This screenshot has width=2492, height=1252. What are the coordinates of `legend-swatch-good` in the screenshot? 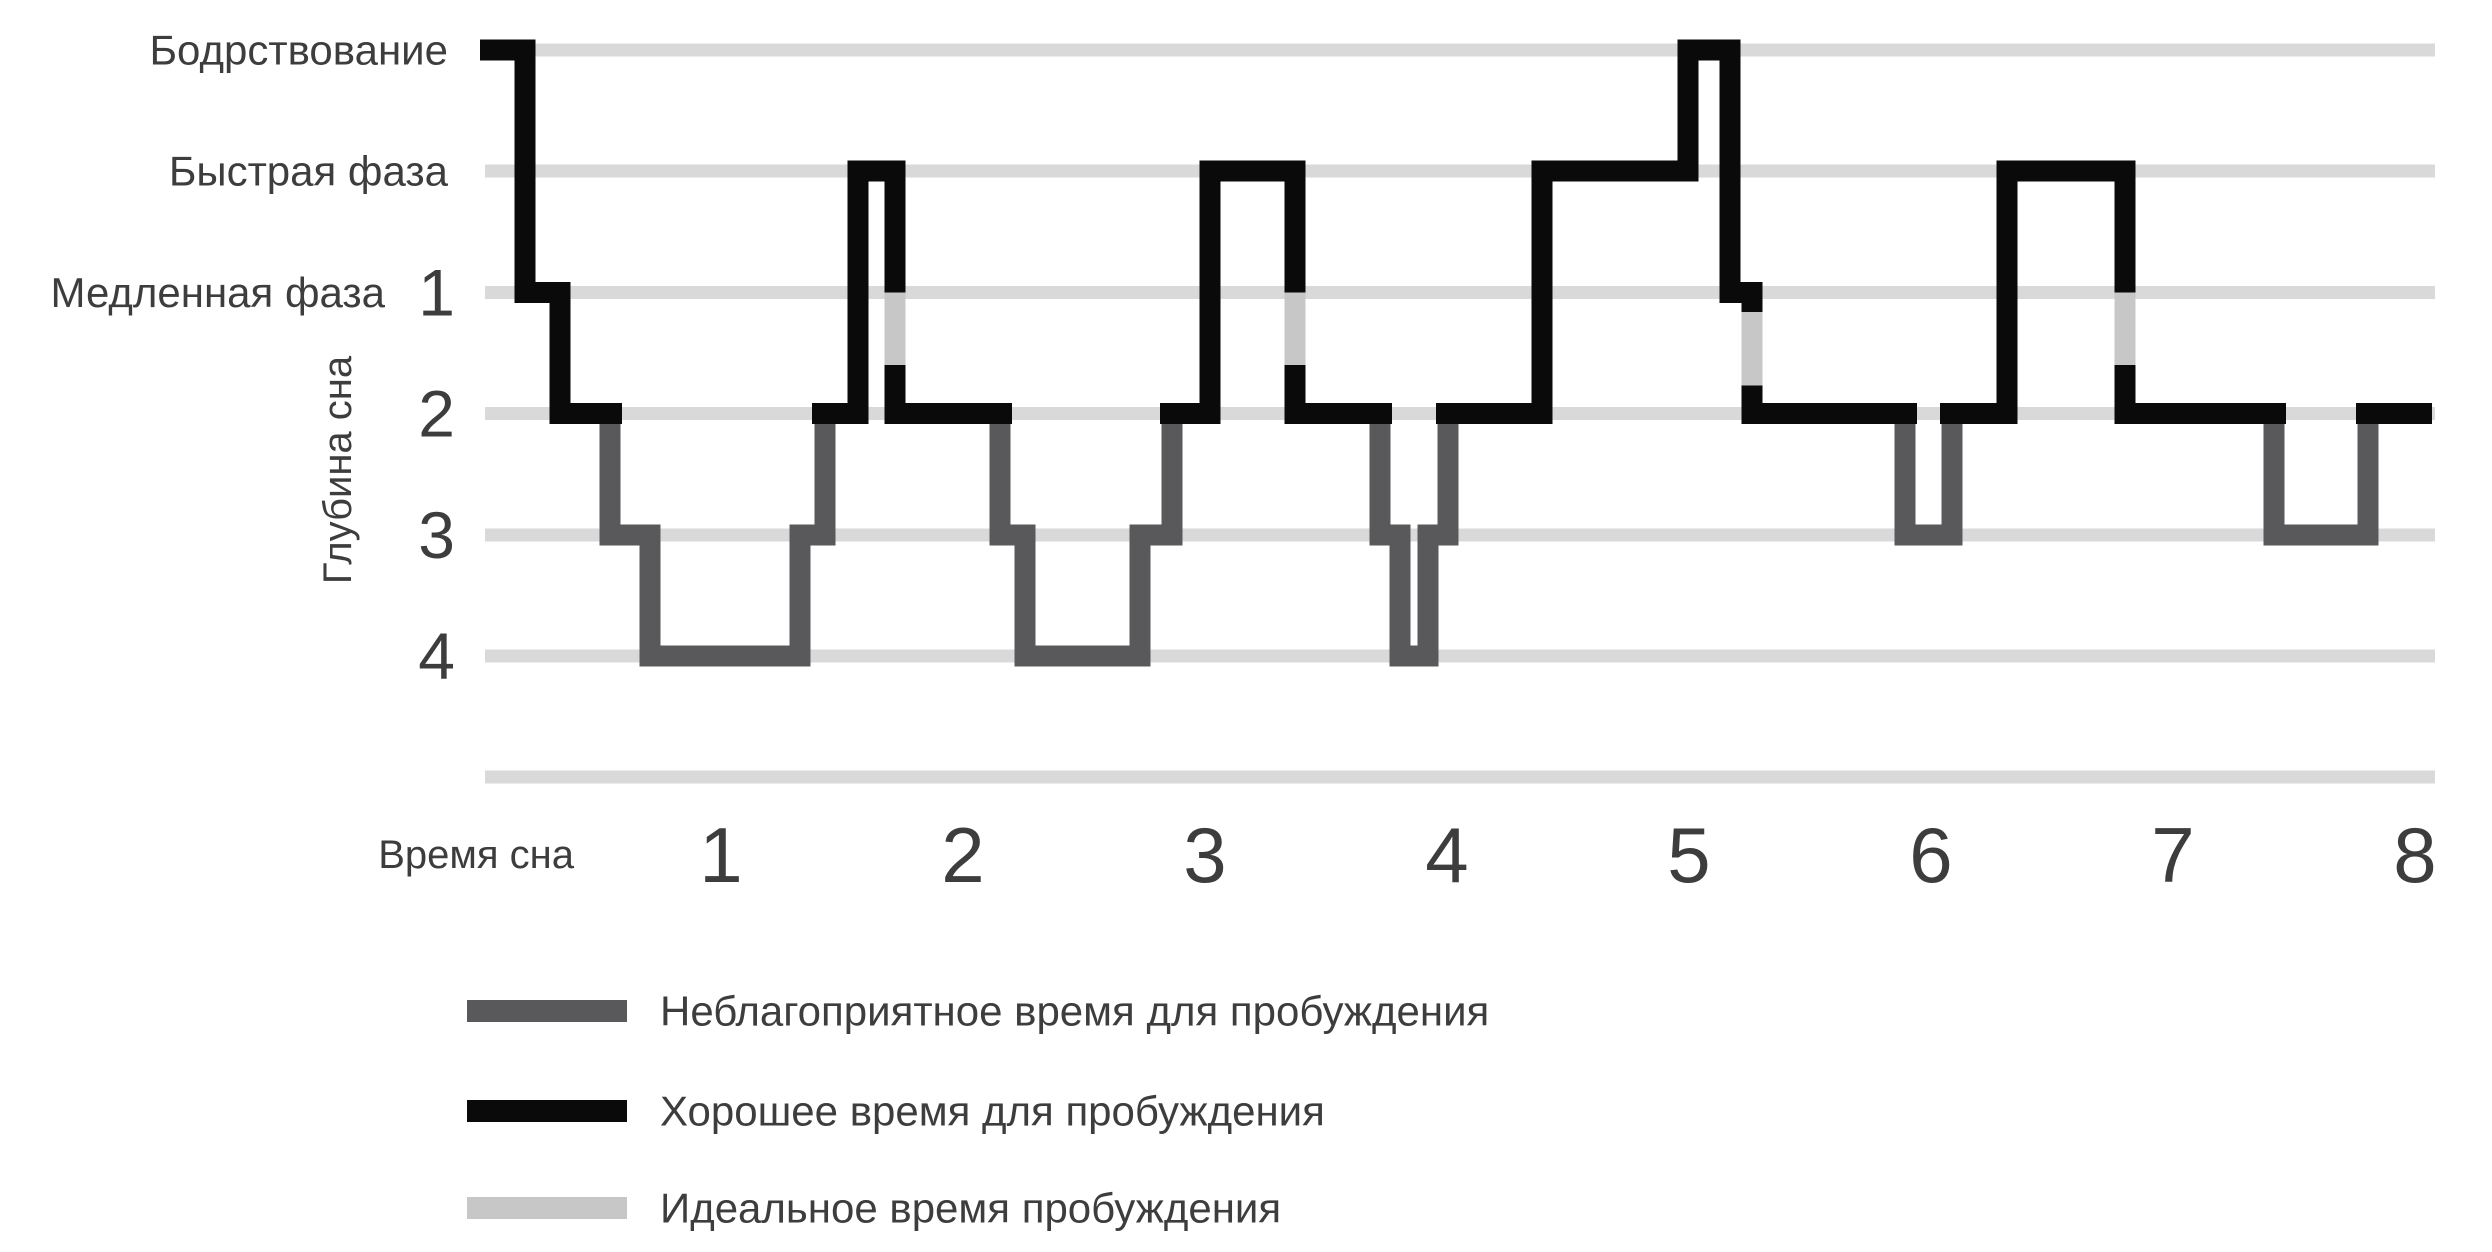 It's located at (547, 1111).